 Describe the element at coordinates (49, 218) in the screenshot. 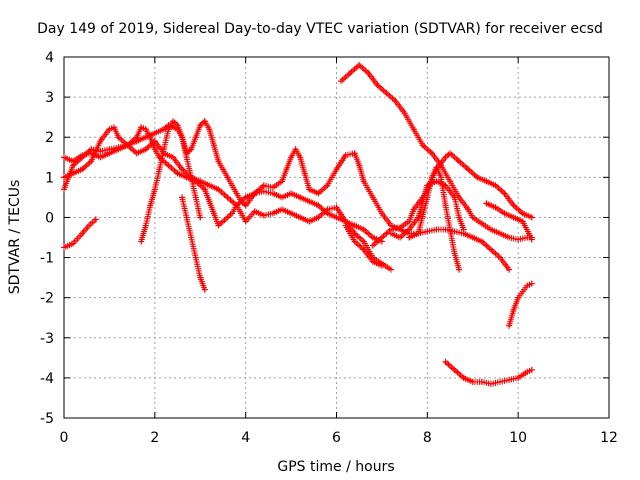

I see `y-tick-label: 0` at that location.